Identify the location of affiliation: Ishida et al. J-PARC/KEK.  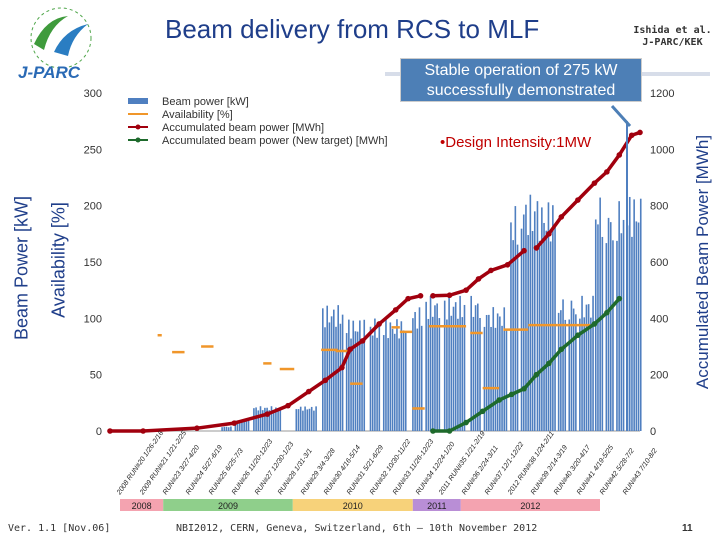
(672, 37).